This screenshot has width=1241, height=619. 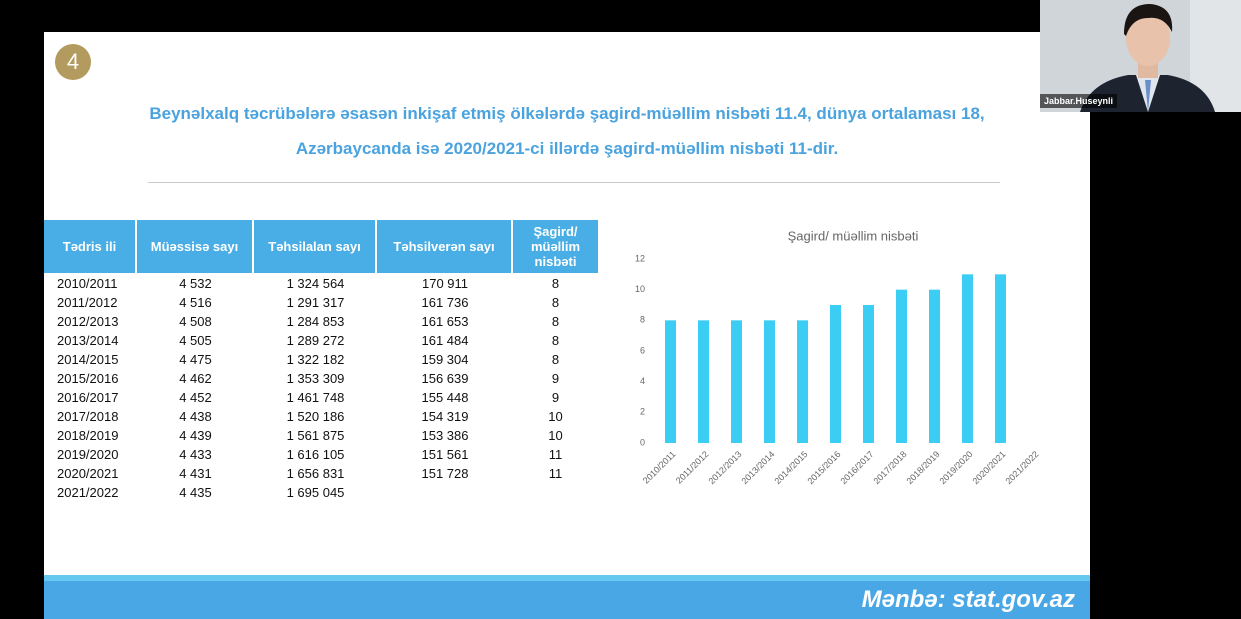 What do you see at coordinates (445, 435) in the screenshot?
I see `table-cell: 153 386` at bounding box center [445, 435].